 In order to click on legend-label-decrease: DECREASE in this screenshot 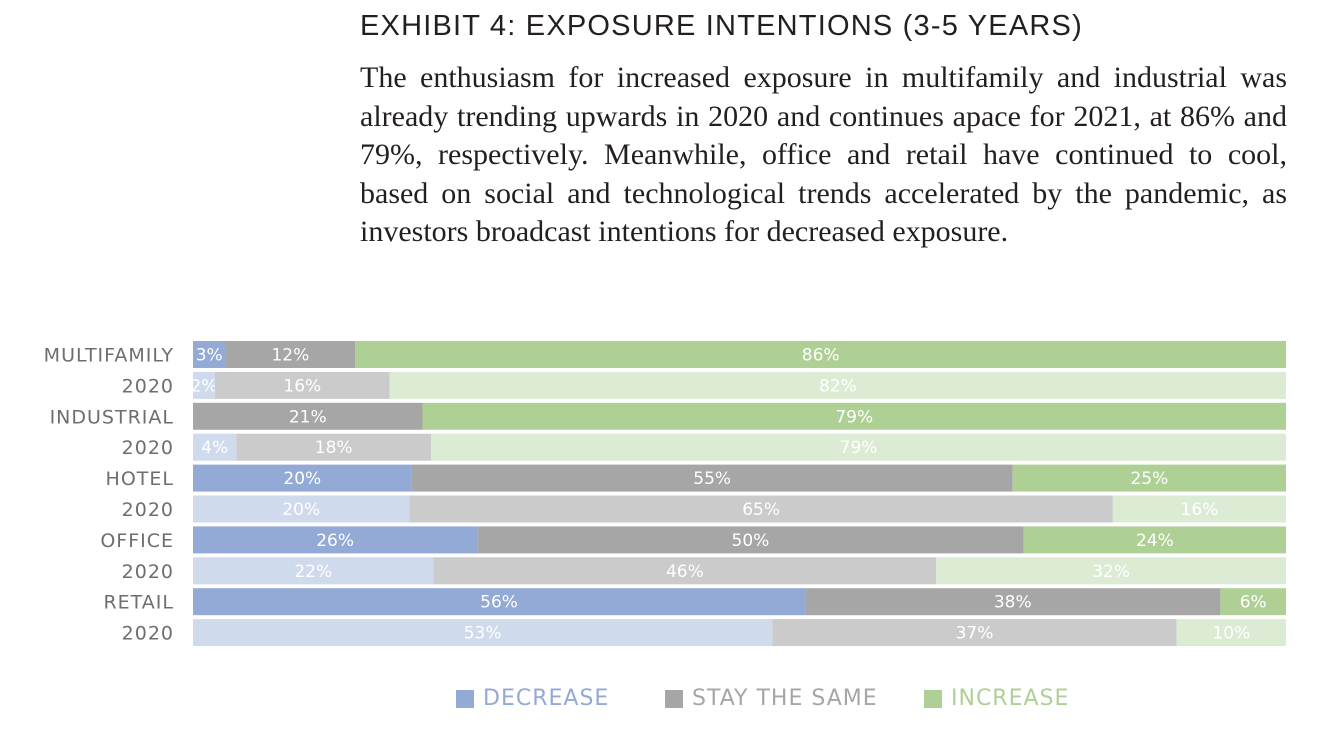, I will do `click(546, 698)`.